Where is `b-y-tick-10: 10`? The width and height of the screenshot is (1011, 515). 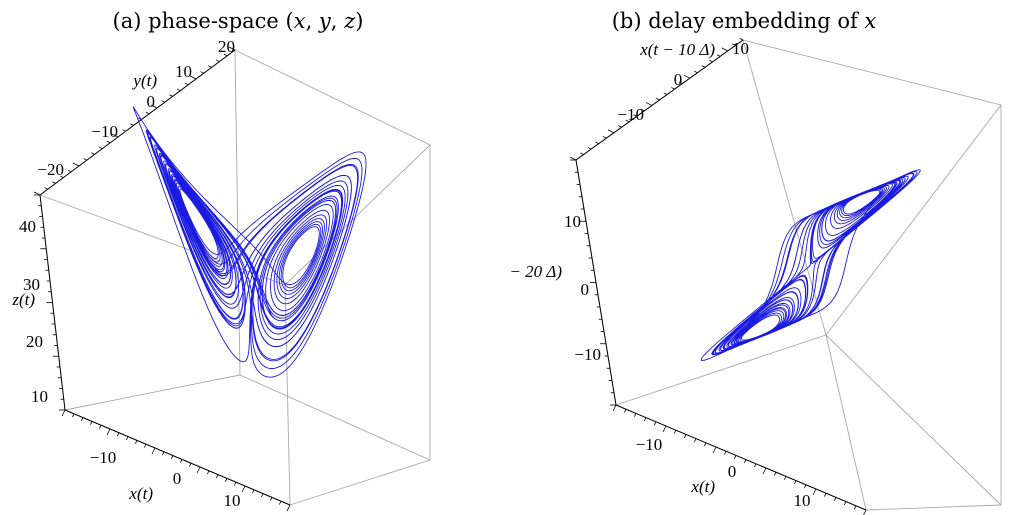 b-y-tick-10: 10 is located at coordinates (740, 48).